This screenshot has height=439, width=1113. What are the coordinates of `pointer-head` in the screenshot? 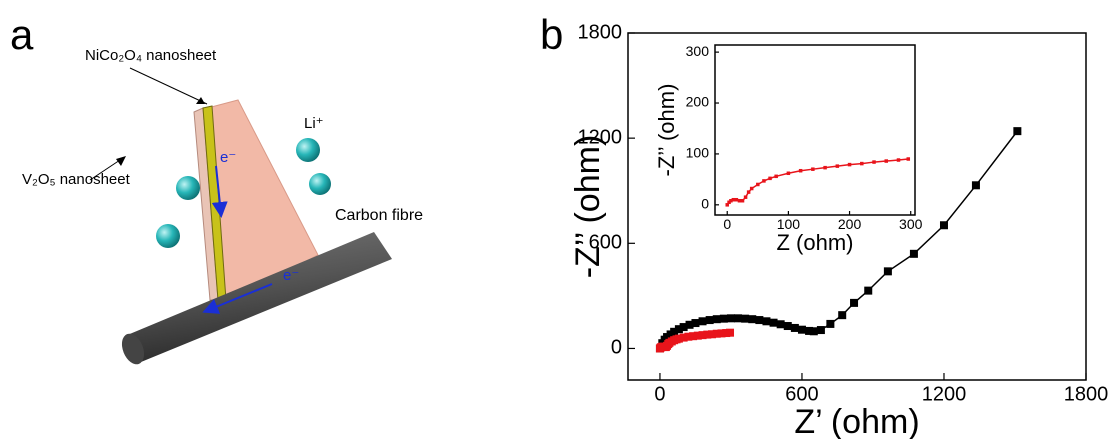 It's located at (200, 100).